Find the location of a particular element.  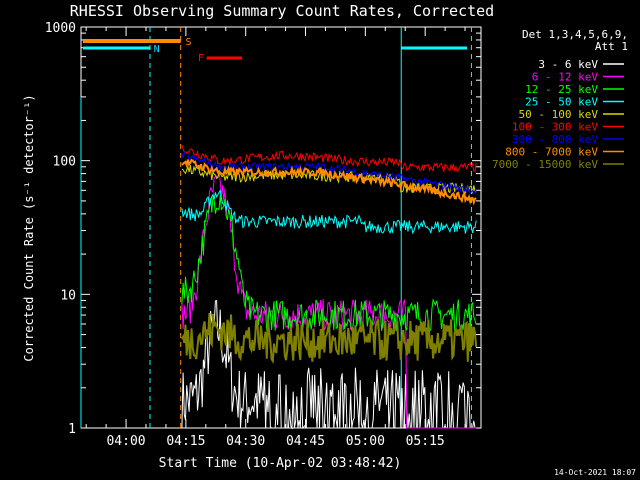

flag-label: F is located at coordinates (201, 58).